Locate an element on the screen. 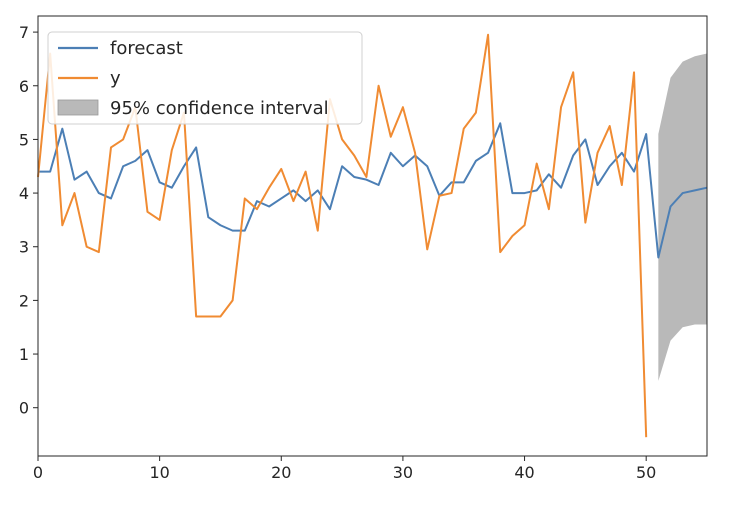 Image resolution: width=736 pixels, height=508 pixels. y-tick-label: 6 is located at coordinates (24, 86).